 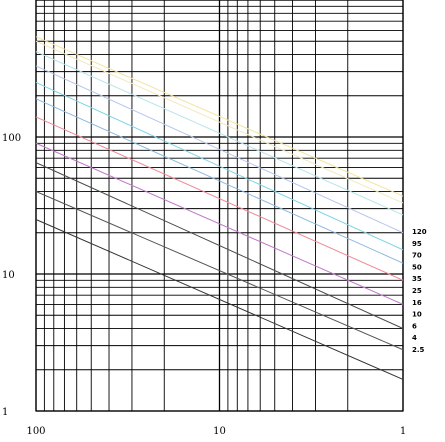 I want to click on legend-label: 4, so click(x=414, y=338).